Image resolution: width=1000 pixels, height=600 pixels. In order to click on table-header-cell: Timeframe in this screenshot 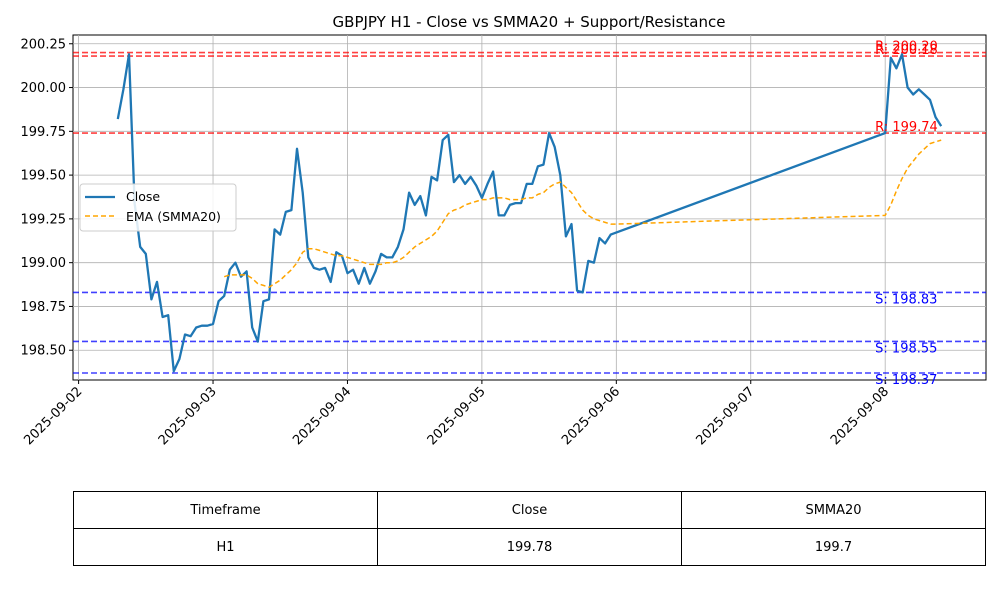, I will do `click(225, 510)`.